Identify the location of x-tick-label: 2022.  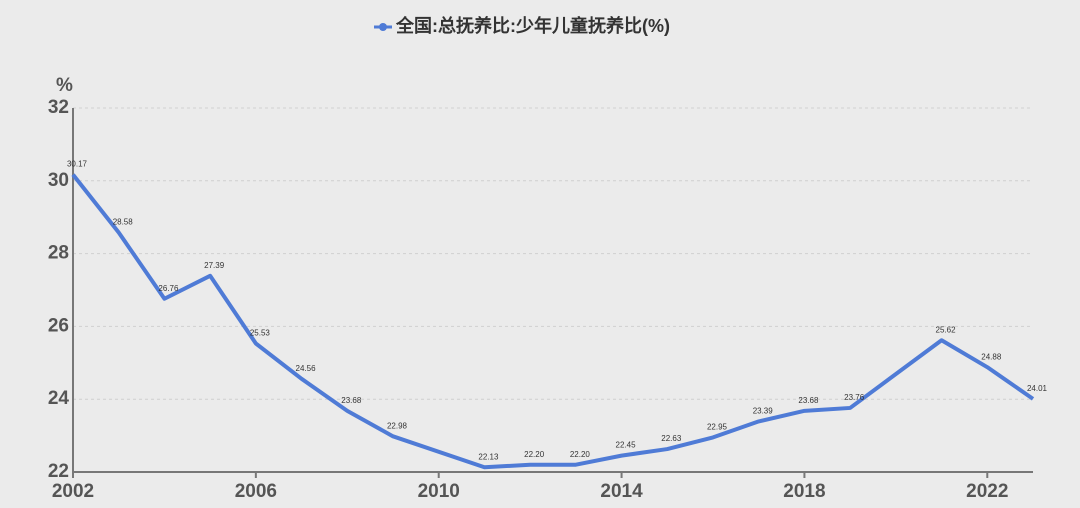
(987, 491).